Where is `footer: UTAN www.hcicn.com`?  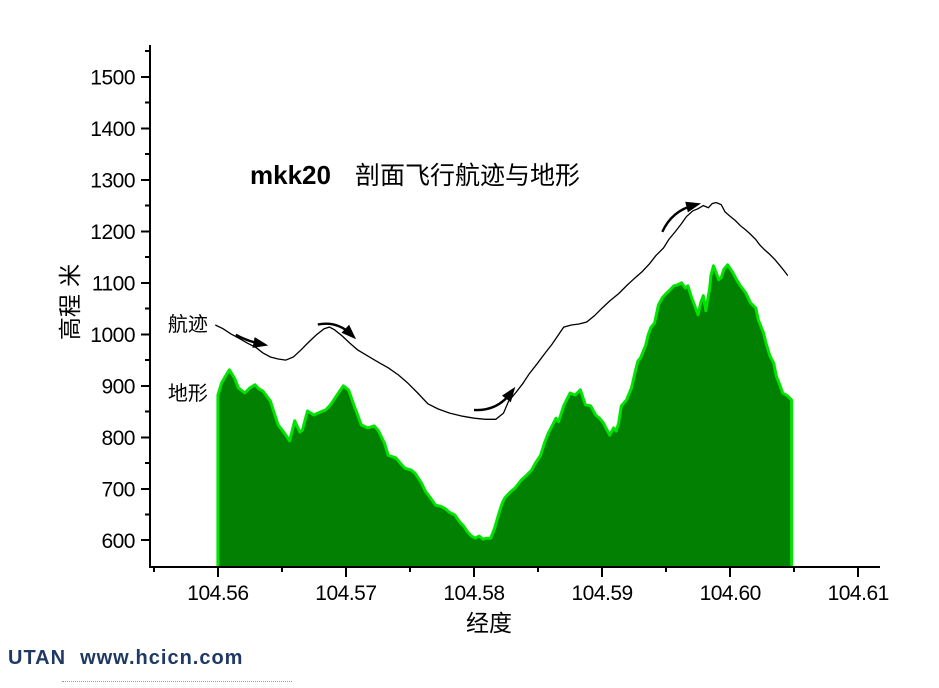 footer: UTAN www.hcicn.com is located at coordinates (125, 658).